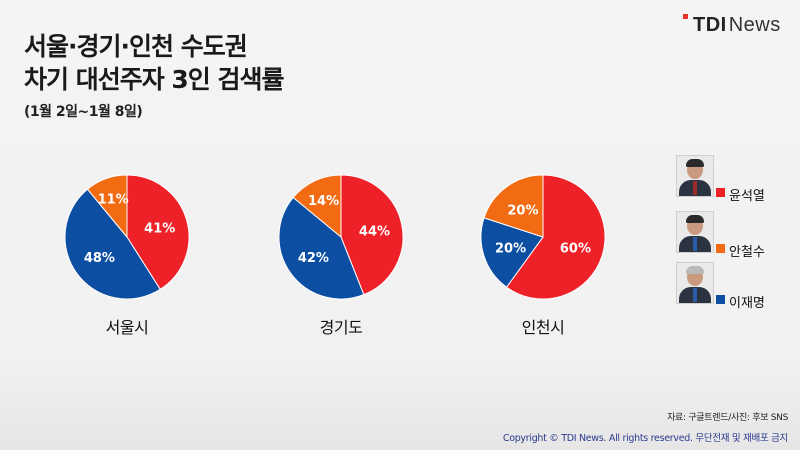  Describe the element at coordinates (575, 249) in the screenshot. I see `pie-2-label-yoon: 60%` at that location.